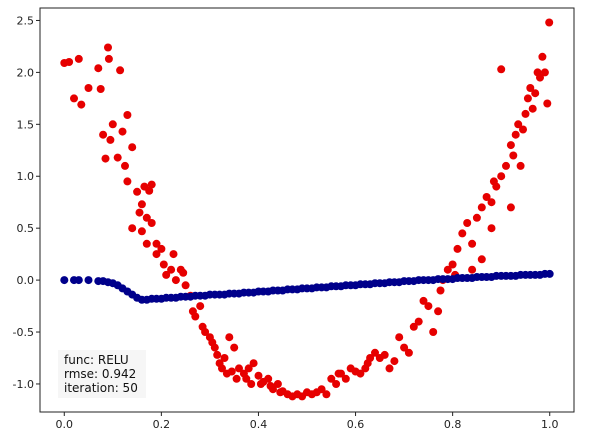 This screenshot has height=434, width=600. Describe the element at coordinates (259, 424) in the screenshot. I see `x-tick-label-2: 0.4` at that location.